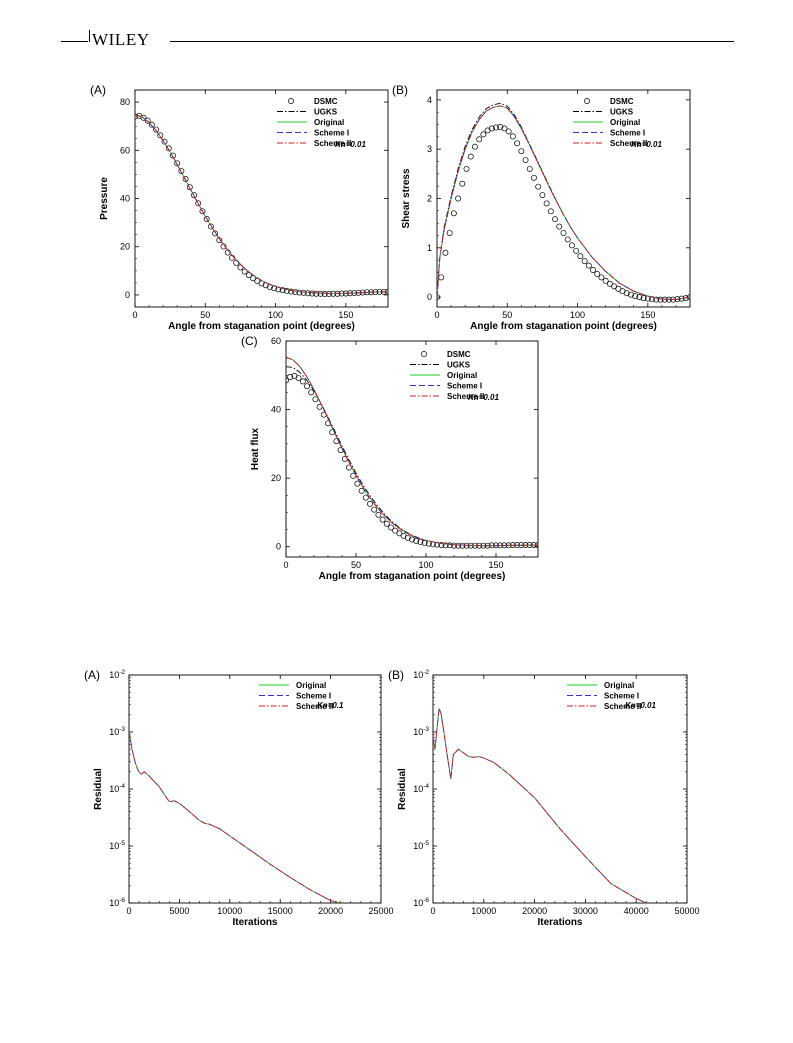  I want to click on legend-marker-dsmc, so click(291, 101).